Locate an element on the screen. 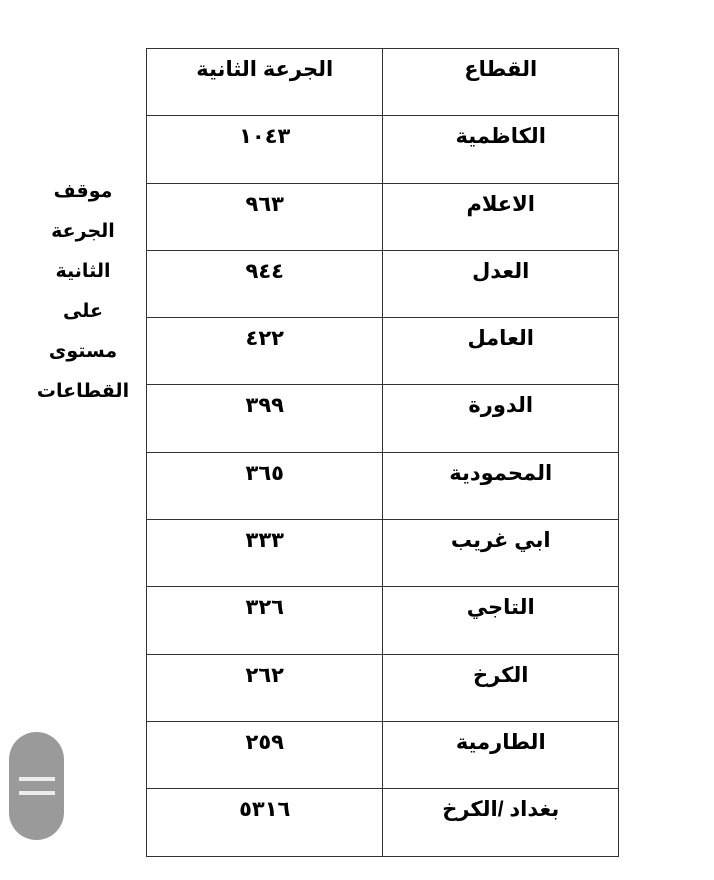 The image size is (714, 880). table-header-row: القطاع الجرعة الثانية is located at coordinates (382, 82).